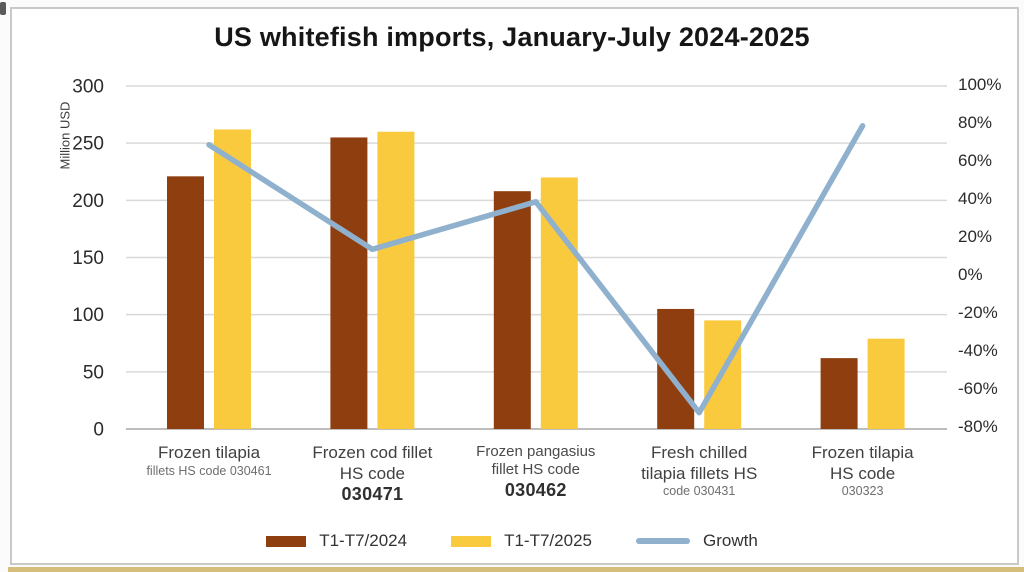 The image size is (1024, 572). I want to click on right-axis-tick: 60%, so click(975, 160).